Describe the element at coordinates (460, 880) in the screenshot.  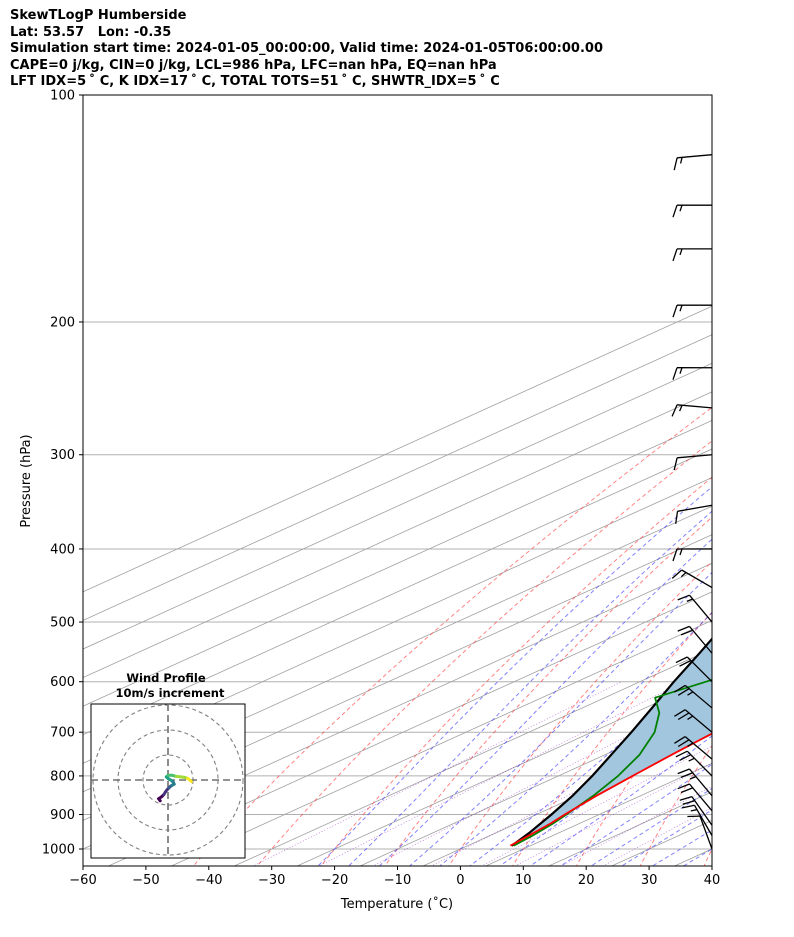
I see `x-tick-label: 0` at that location.